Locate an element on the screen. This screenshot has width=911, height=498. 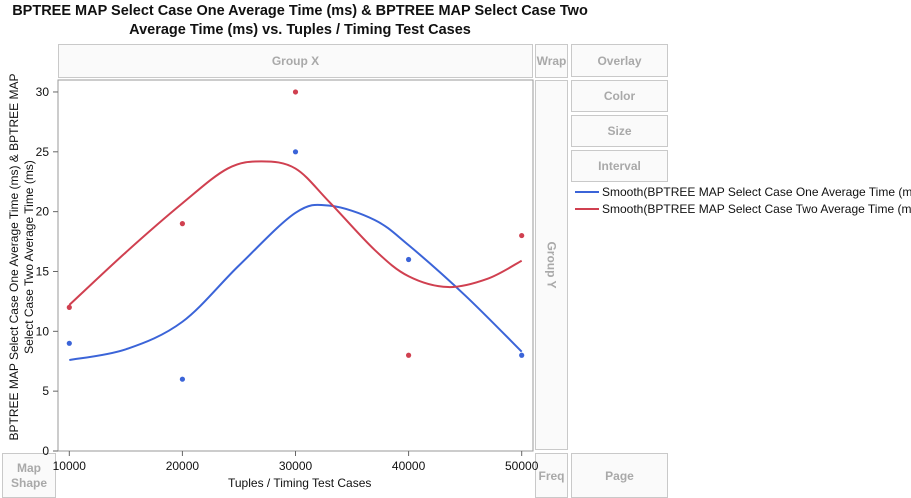
x-tick-label-0: 10000 is located at coordinates (70, 466).